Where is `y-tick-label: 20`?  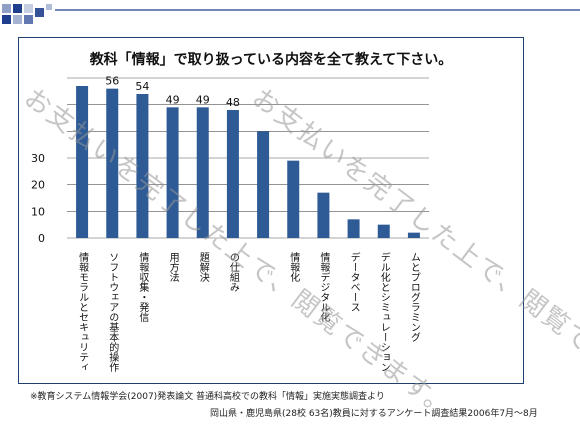 y-tick-label: 20 is located at coordinates (38, 185).